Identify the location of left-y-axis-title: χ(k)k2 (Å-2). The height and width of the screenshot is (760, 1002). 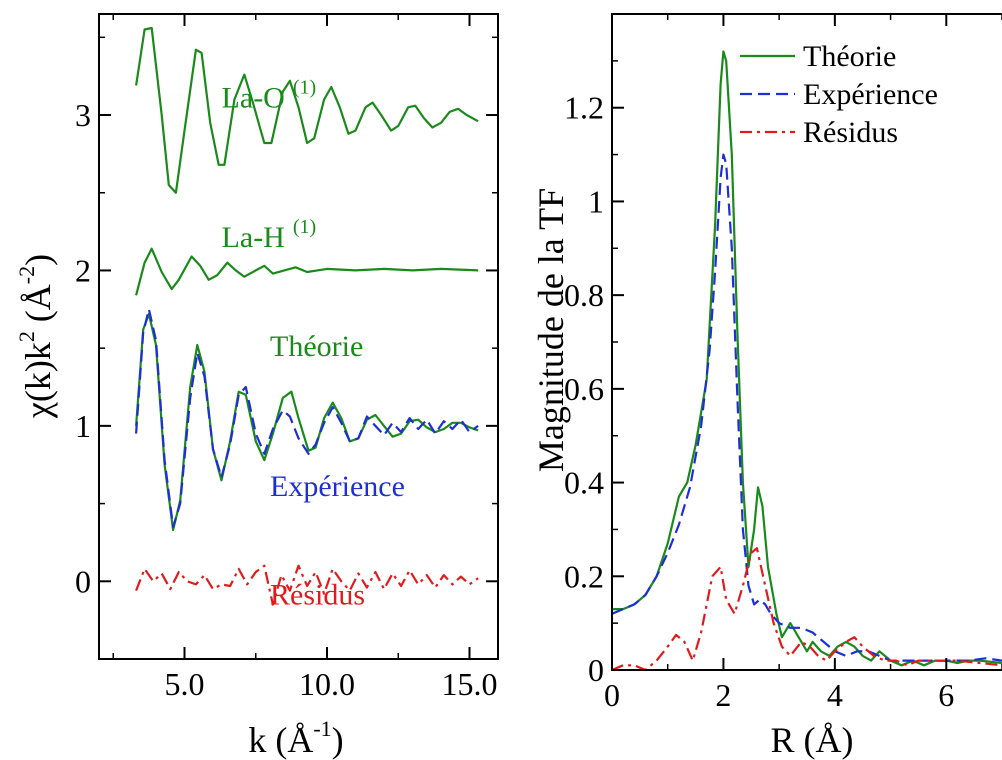
(36, 336).